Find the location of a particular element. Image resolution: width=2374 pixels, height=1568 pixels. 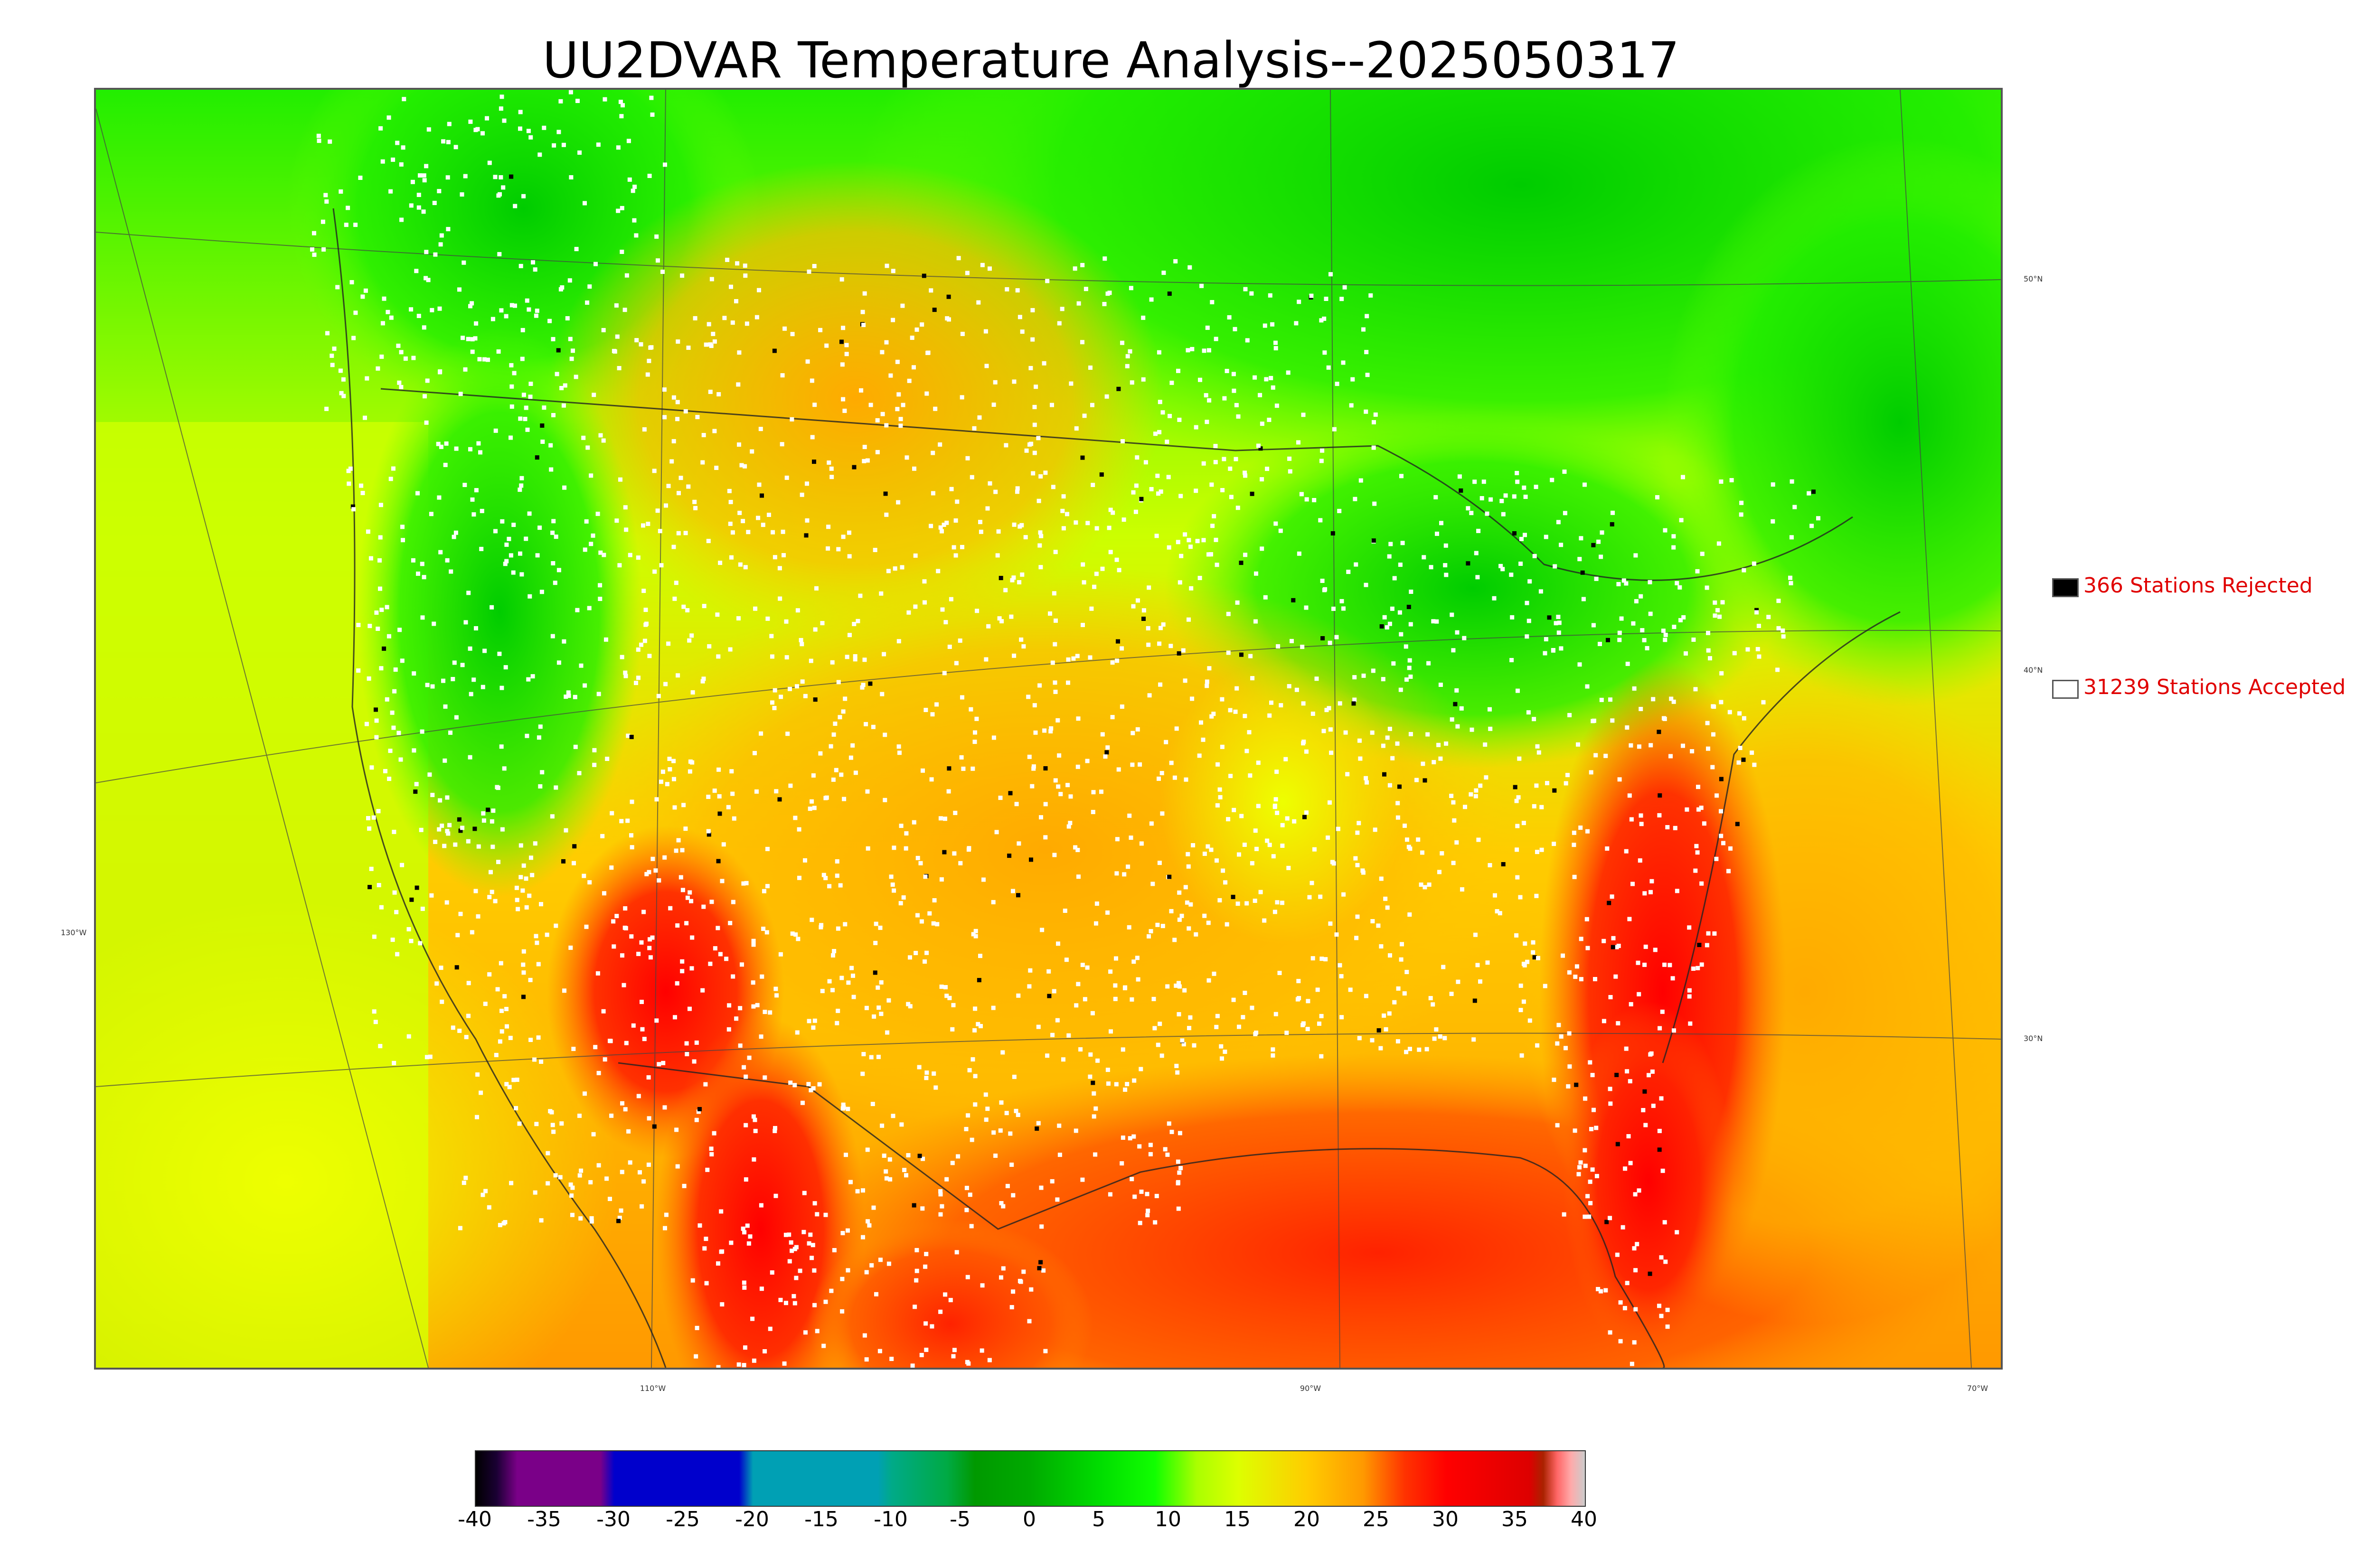

map-title: UU2DVAR Temperature Analysis--2025050317 is located at coordinates (1111, 60).